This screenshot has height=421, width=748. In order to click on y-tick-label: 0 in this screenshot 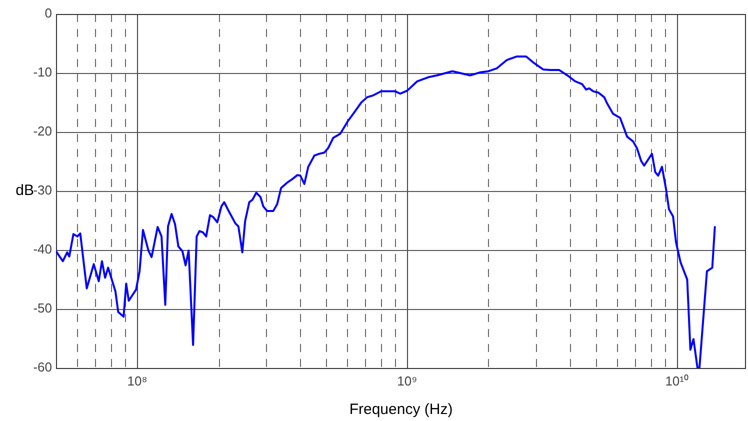, I will do `click(48, 13)`.